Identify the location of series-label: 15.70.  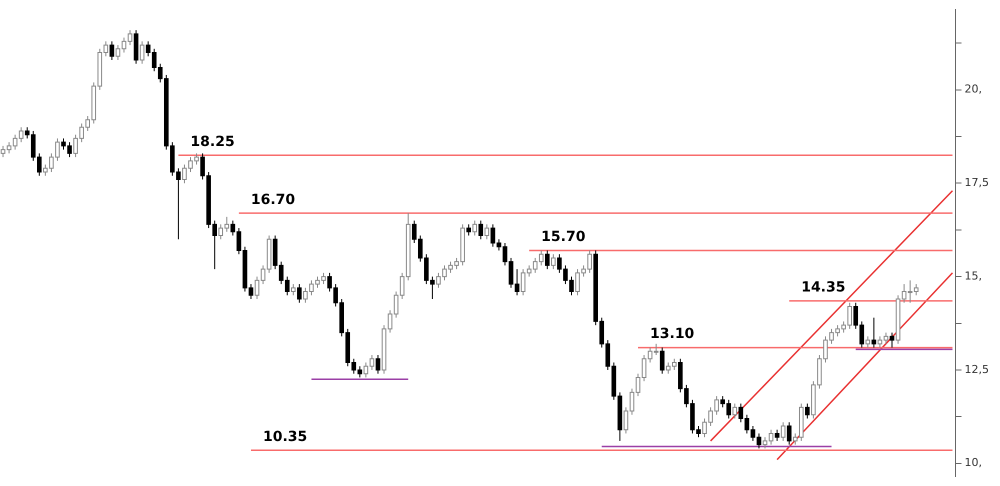
(563, 237).